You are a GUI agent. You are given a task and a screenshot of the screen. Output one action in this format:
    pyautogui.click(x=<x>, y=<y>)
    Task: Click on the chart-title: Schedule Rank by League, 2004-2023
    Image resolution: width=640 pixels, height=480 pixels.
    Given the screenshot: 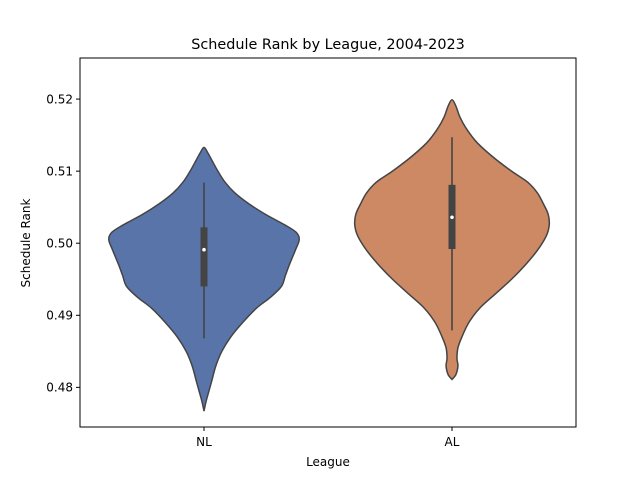 What is the action you would take?
    pyautogui.click(x=328, y=45)
    